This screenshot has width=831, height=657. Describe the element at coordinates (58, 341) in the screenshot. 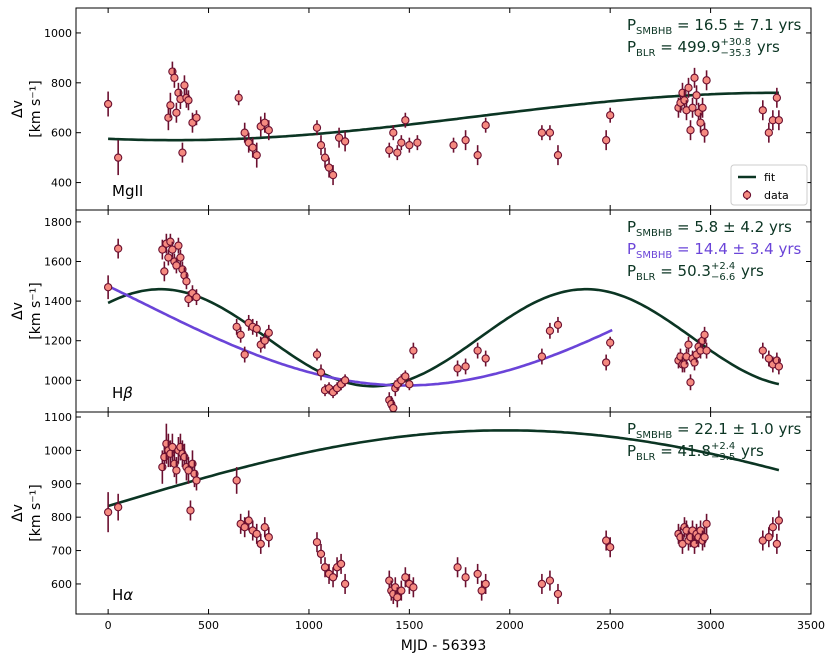

I see `y-tick-label: 1200` at that location.